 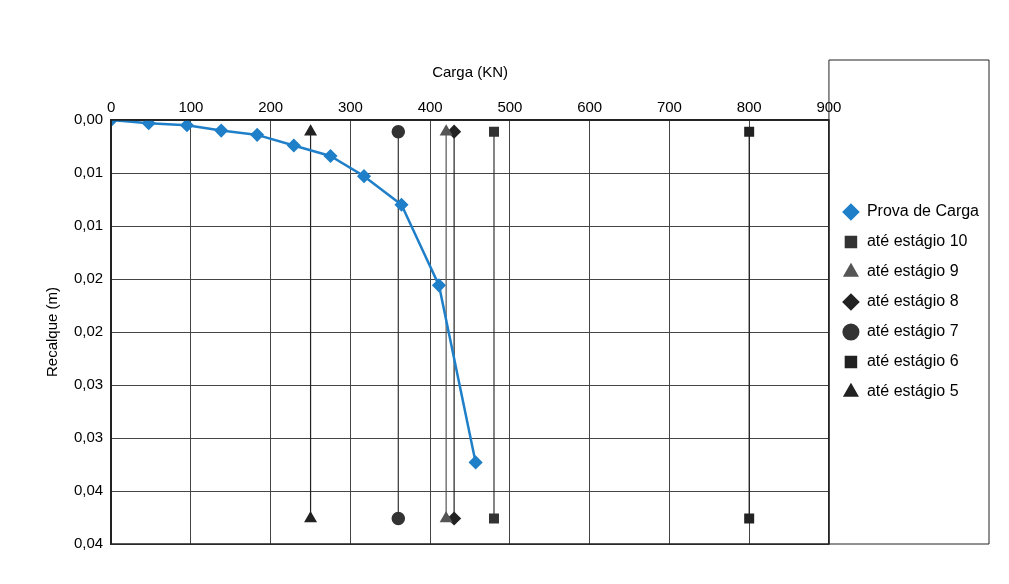 I want to click on legend-label: até estágio 7, so click(x=912, y=331).